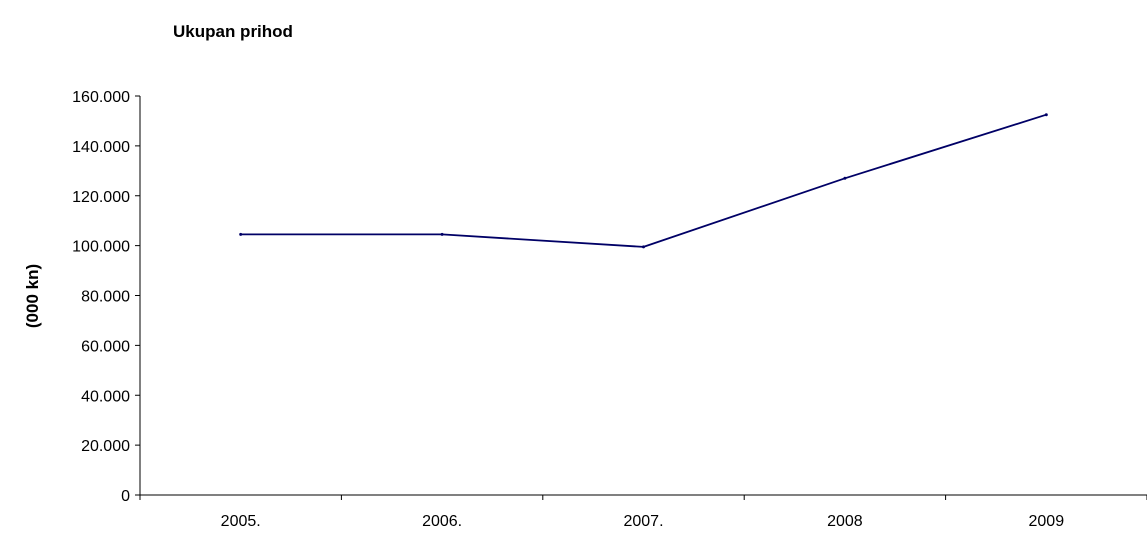  What do you see at coordinates (105, 446) in the screenshot?
I see `y-tick-label: 20.000` at bounding box center [105, 446].